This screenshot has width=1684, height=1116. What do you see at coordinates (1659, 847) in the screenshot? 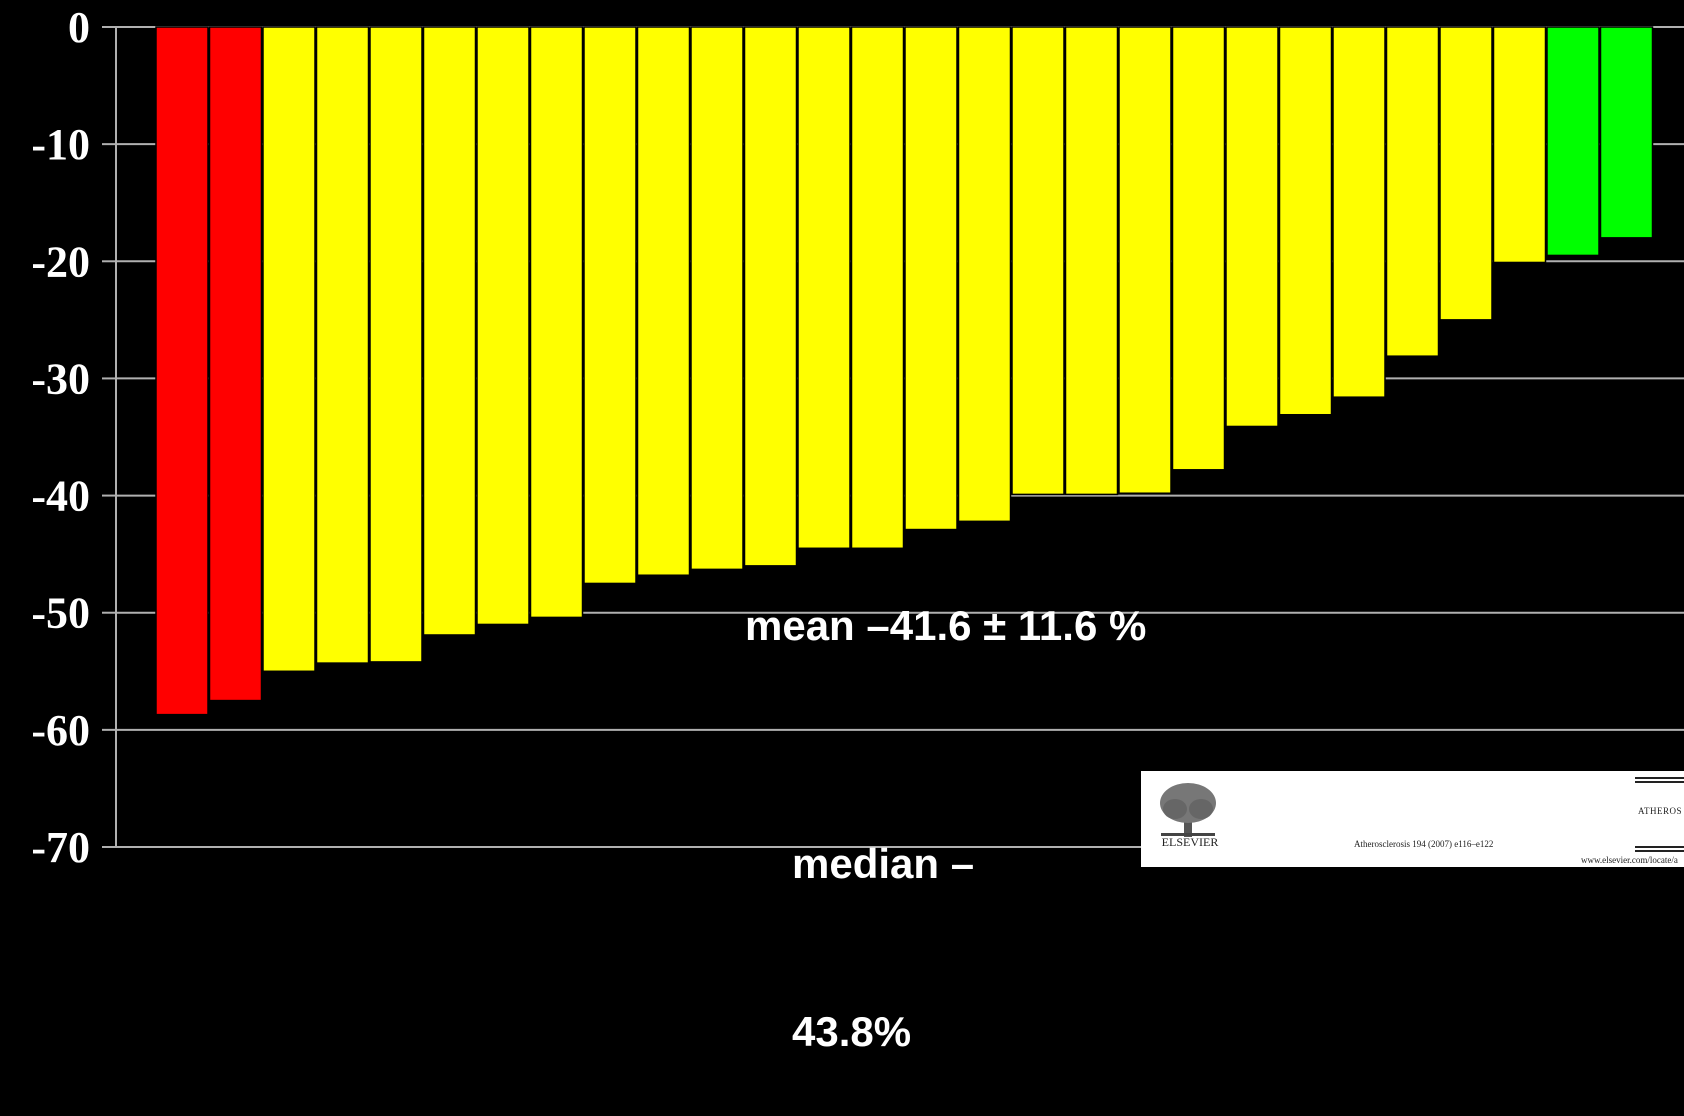
I see `header-rule-bottom` at bounding box center [1659, 847].